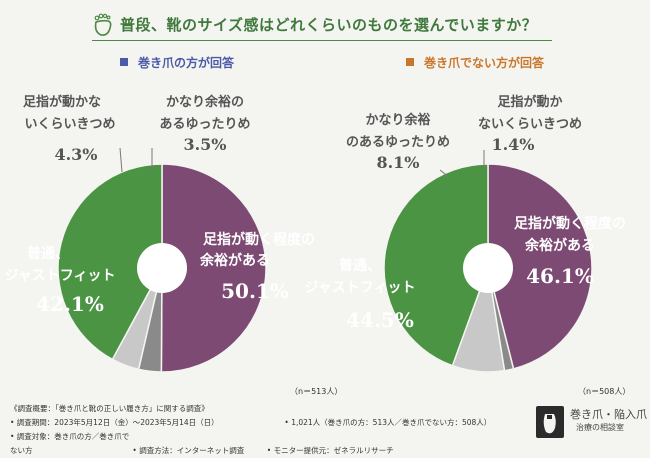  Describe the element at coordinates (600, 427) in the screenshot. I see `logo-line2: 治療の相談室` at that location.